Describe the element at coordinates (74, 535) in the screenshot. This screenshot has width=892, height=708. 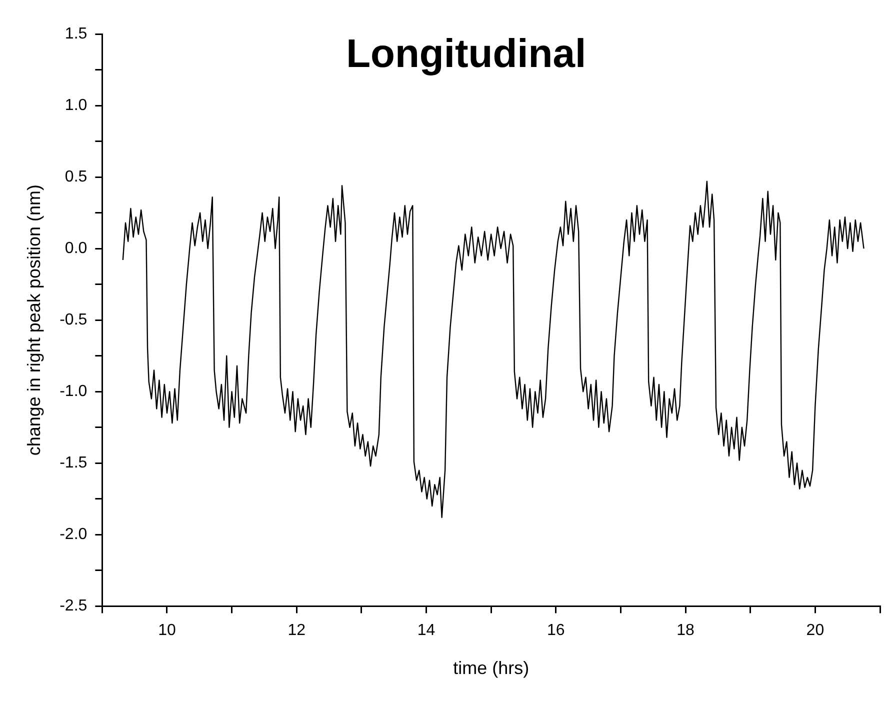
I see `y-tick-label: -2.0` at that location.